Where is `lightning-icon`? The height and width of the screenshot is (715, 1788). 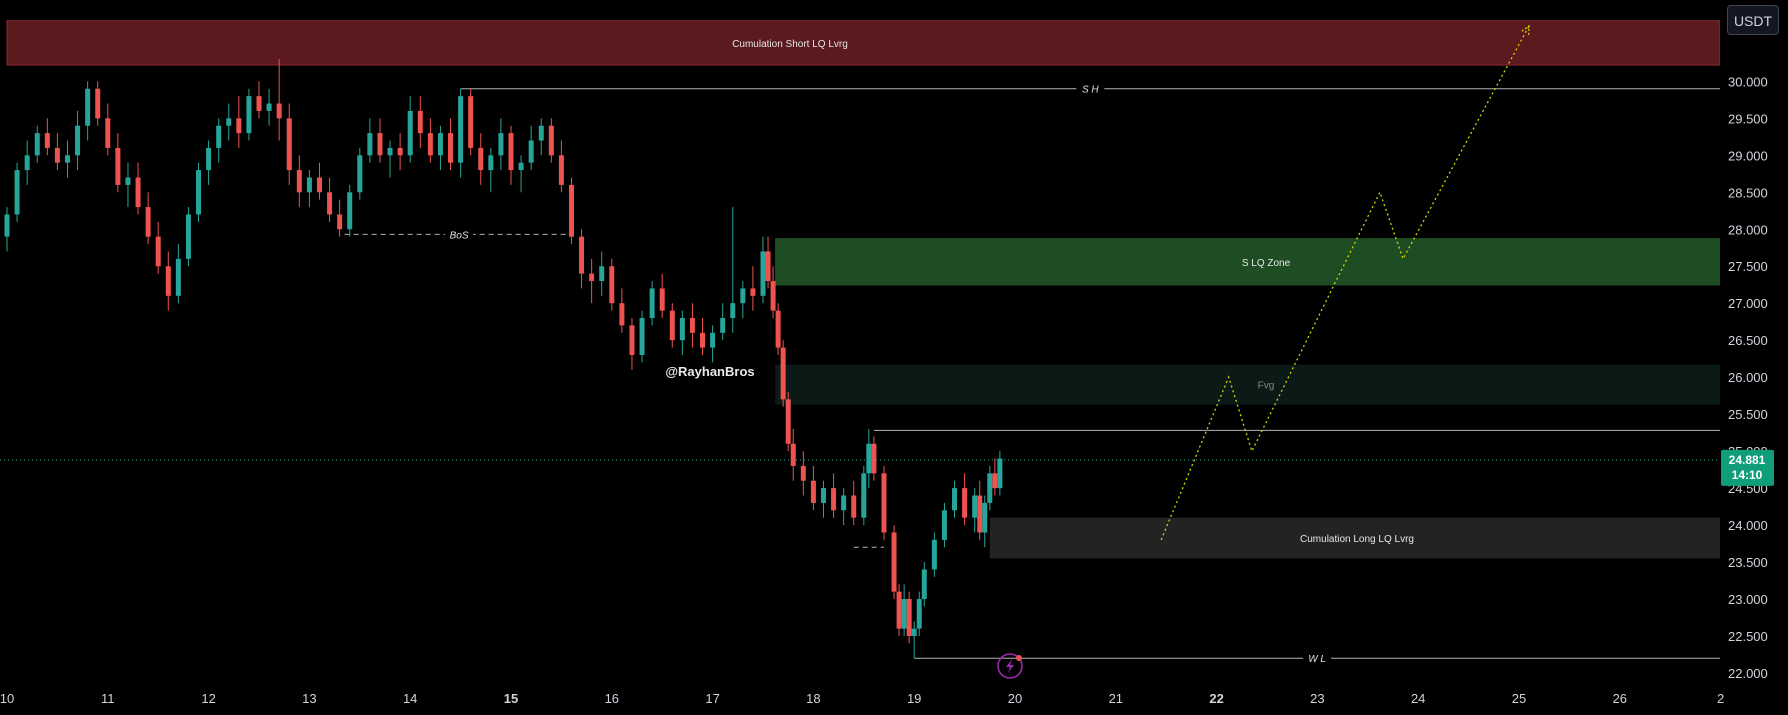
lightning-icon is located at coordinates (1010, 666).